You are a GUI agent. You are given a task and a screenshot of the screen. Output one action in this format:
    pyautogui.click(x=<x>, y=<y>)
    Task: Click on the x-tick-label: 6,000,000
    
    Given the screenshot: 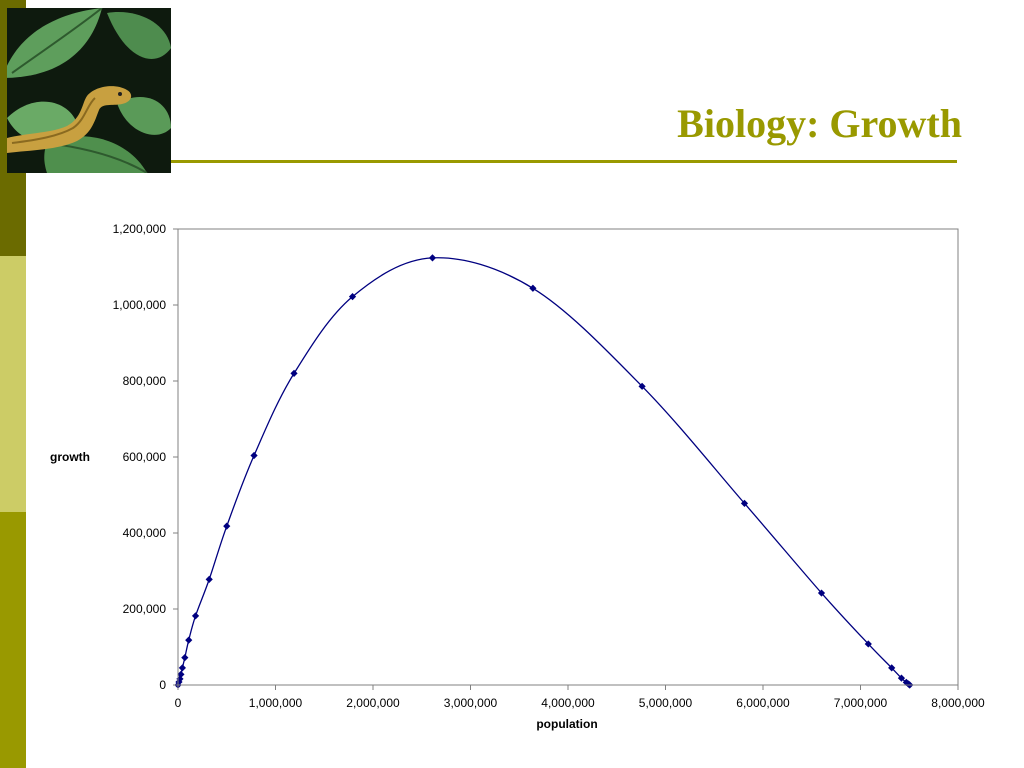 What is the action you would take?
    pyautogui.click(x=763, y=703)
    